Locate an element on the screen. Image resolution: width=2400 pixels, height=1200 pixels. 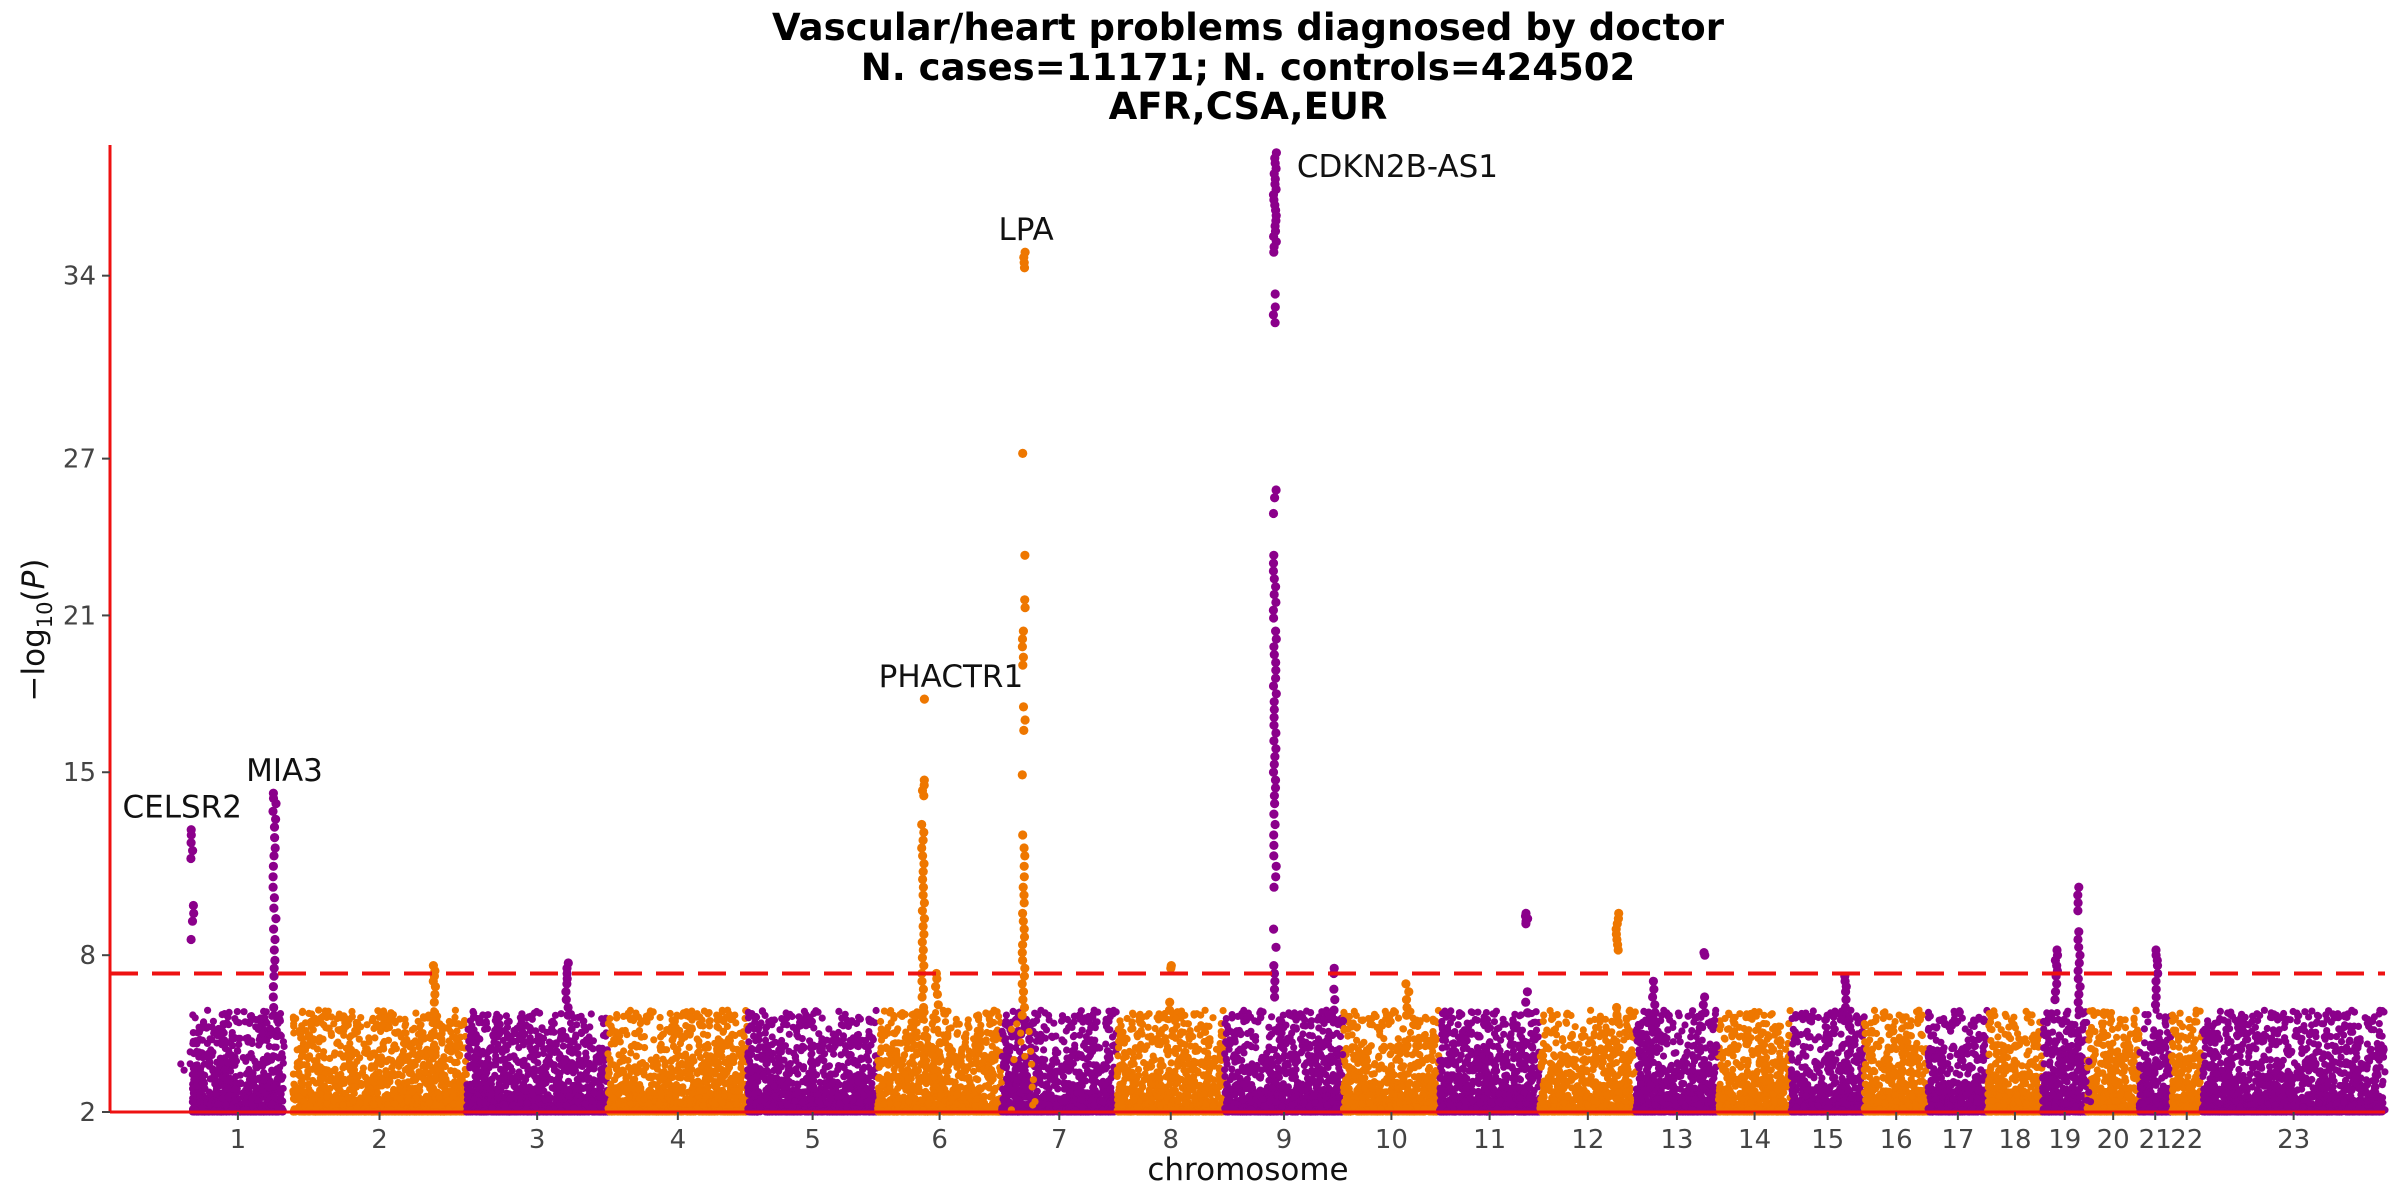
chromosome-1-points is located at coordinates (237, 1061).